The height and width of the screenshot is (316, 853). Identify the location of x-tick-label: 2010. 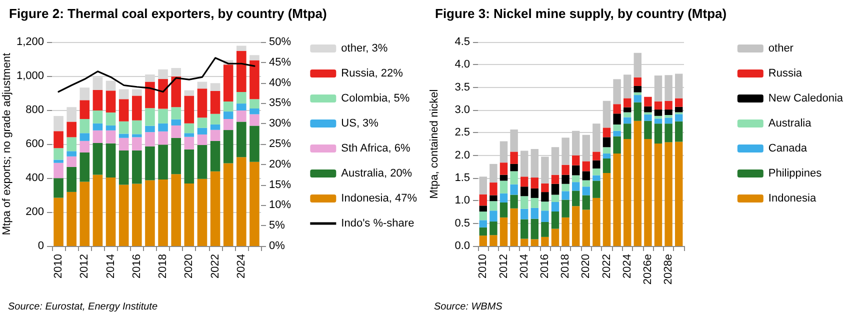
(58, 266).